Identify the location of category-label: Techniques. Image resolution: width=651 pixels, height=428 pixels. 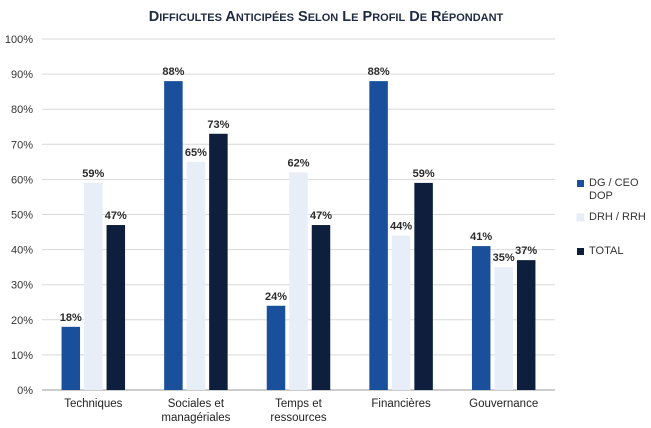
(93, 404).